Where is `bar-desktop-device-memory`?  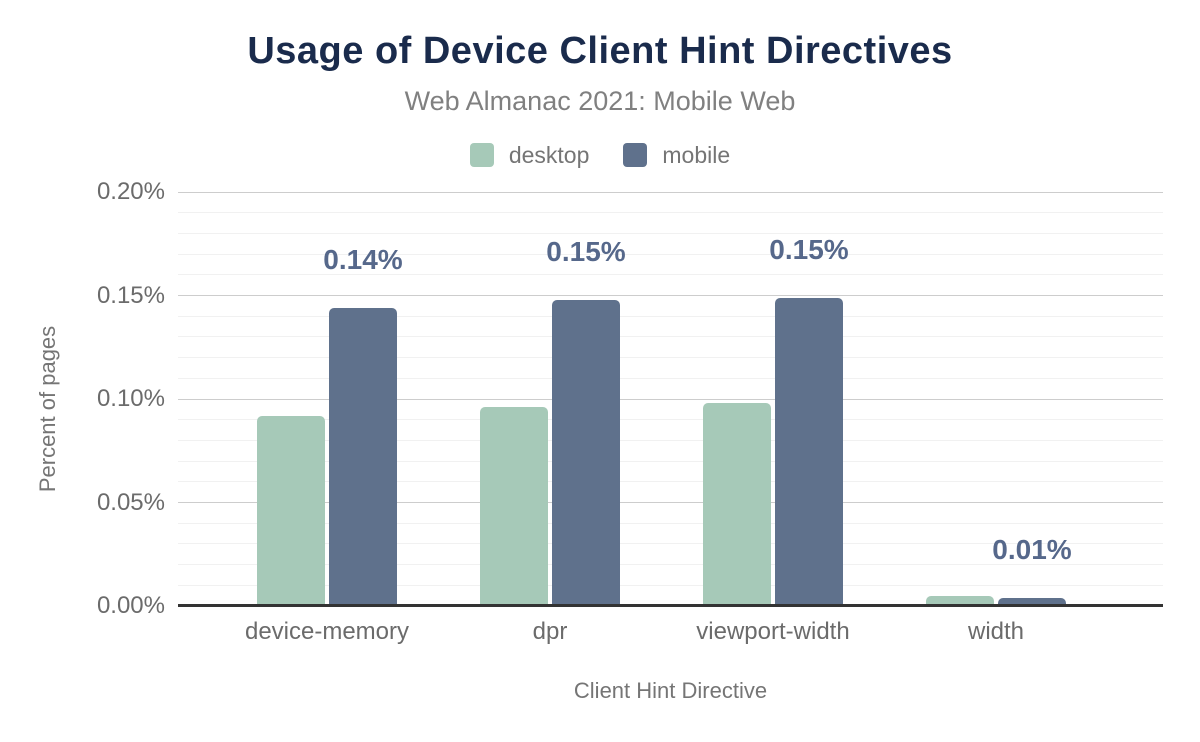 bar-desktop-device-memory is located at coordinates (291, 510).